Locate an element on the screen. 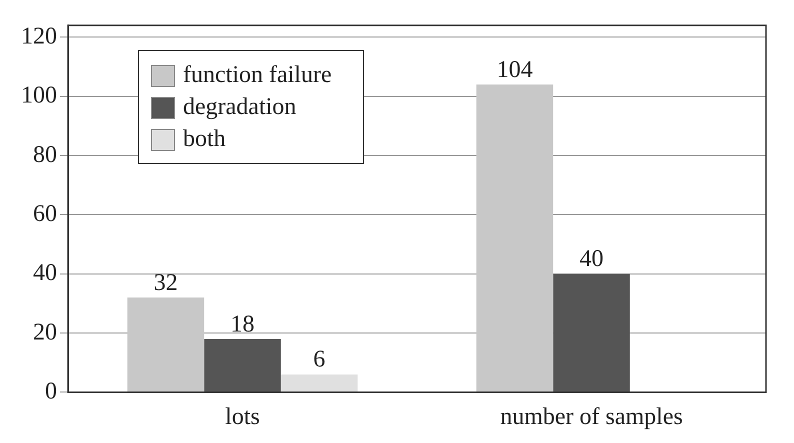 This screenshot has height=443, width=794. y-tick-label: 60 is located at coordinates (45, 214).